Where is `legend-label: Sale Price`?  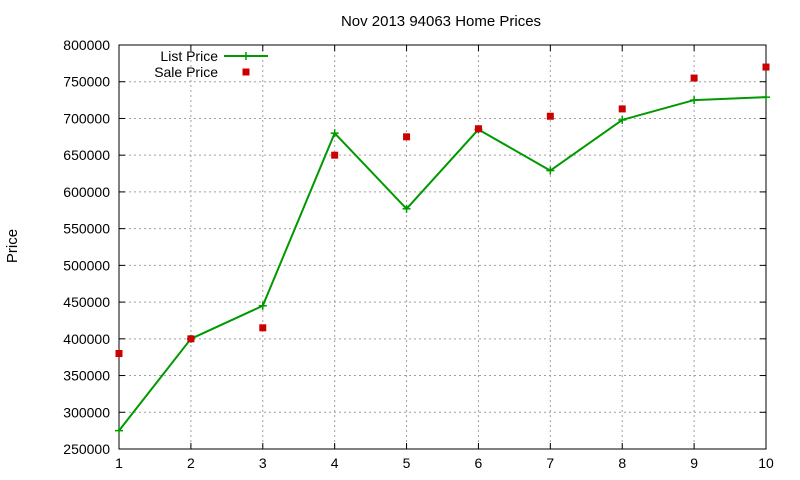
legend-label: Sale Price is located at coordinates (186, 72).